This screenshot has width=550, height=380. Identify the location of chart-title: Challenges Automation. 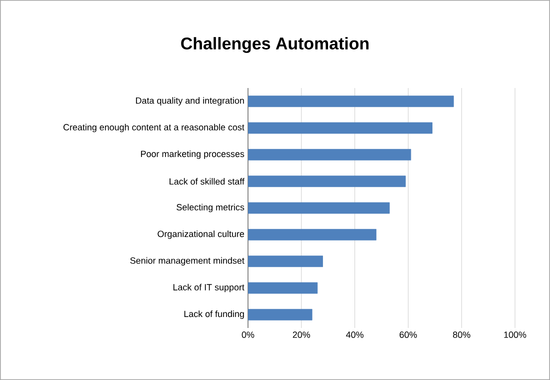
(275, 45).